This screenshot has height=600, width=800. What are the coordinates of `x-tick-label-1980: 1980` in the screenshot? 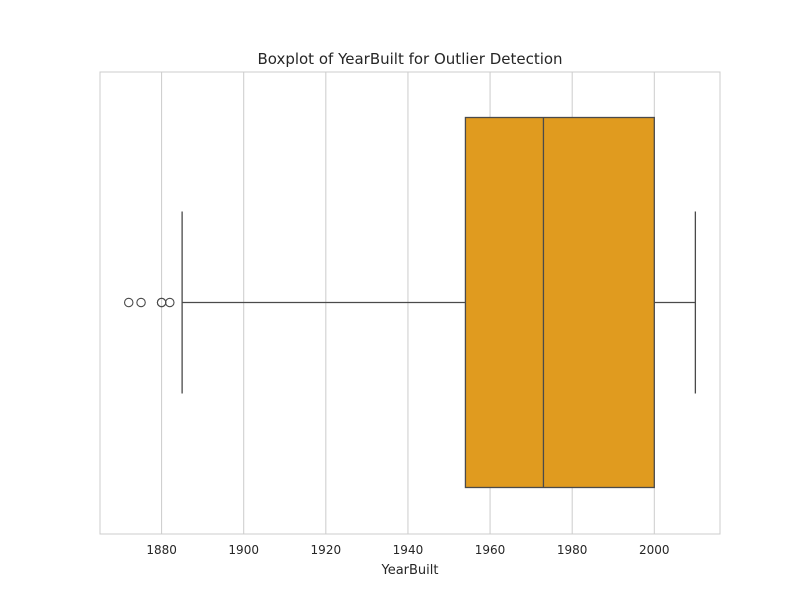 It's located at (572, 550).